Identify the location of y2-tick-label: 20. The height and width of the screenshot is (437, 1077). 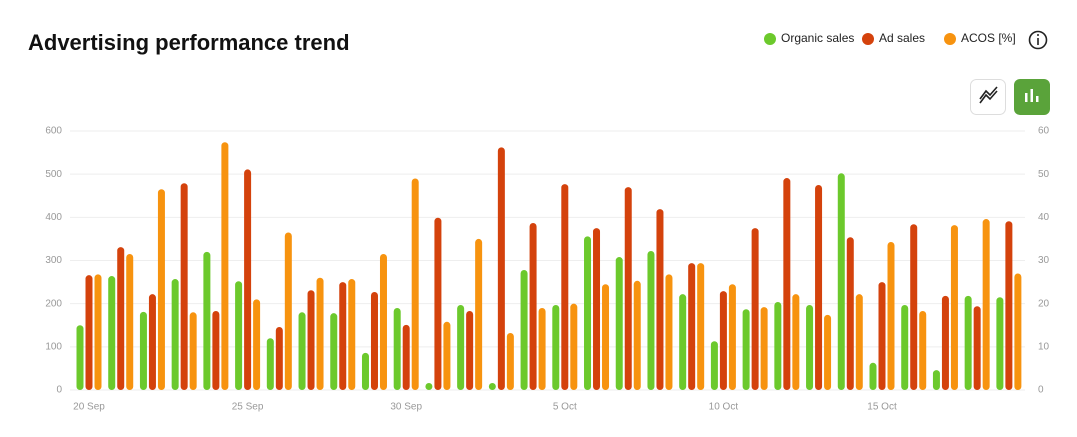
(1044, 303).